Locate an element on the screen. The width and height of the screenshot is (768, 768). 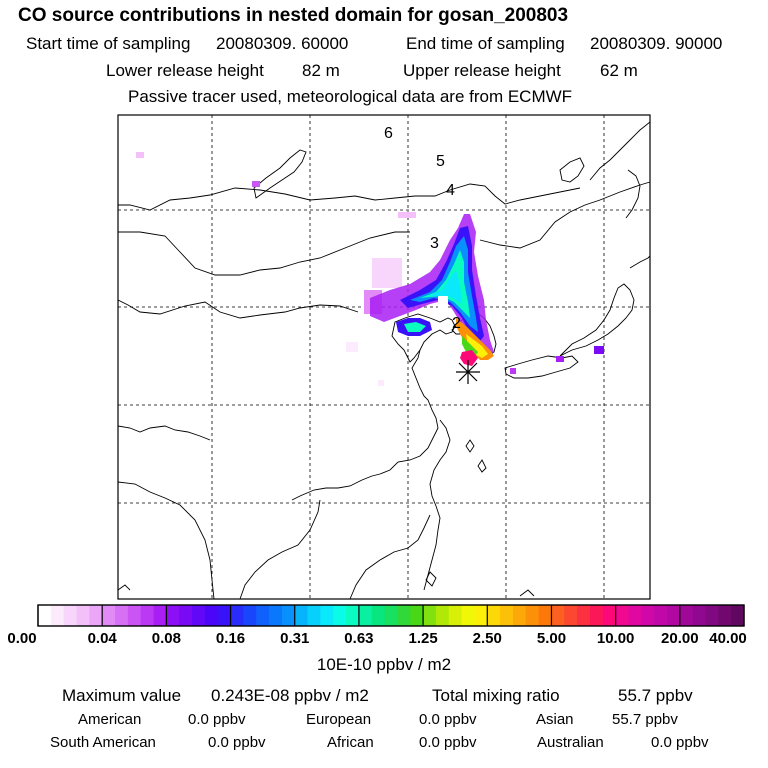
start-time-label: Start time of sampling is located at coordinates (108, 43).